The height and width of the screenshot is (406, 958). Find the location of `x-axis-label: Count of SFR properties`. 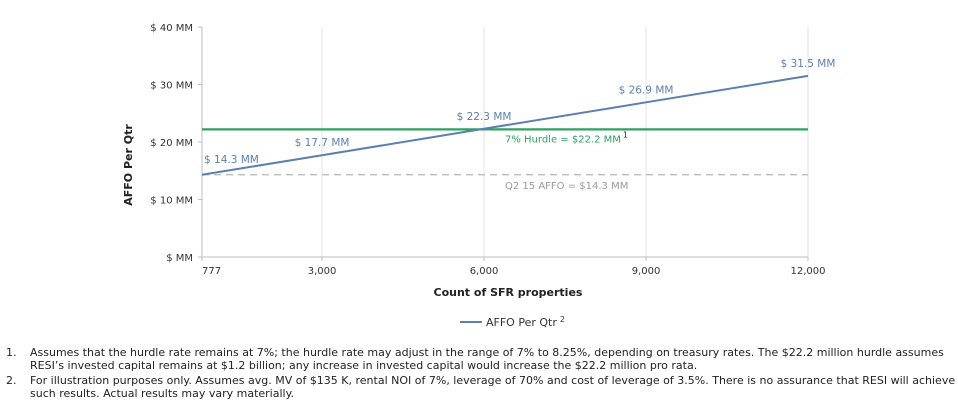

x-axis-label: Count of SFR properties is located at coordinates (508, 292).